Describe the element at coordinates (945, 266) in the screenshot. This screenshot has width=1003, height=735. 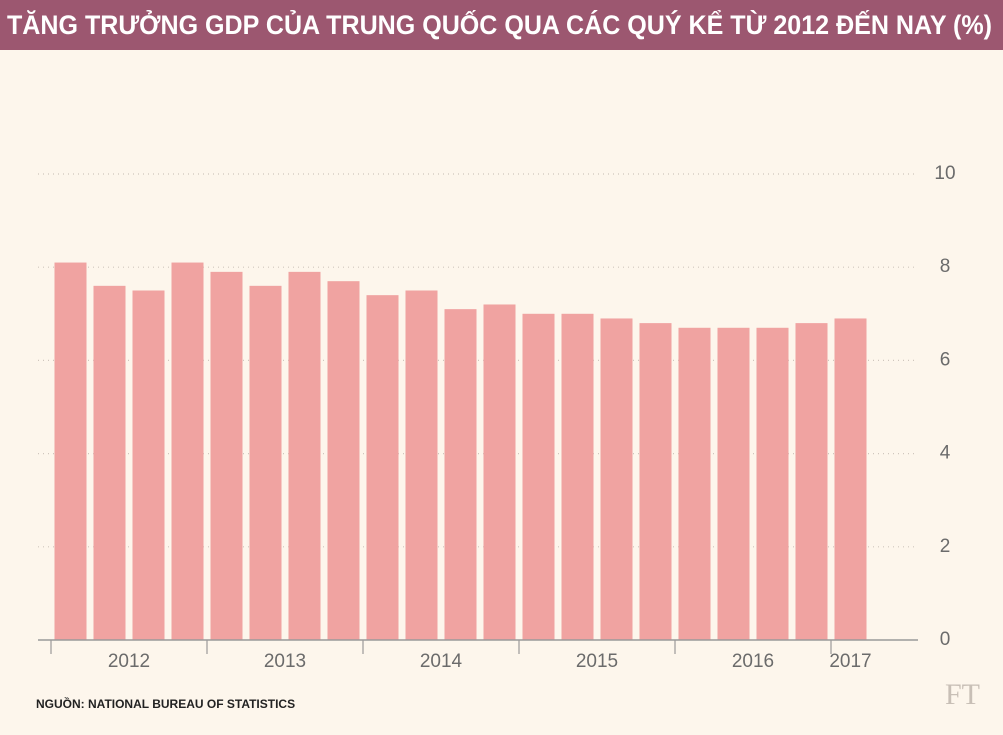
I see `y-tick-label: 8` at that location.